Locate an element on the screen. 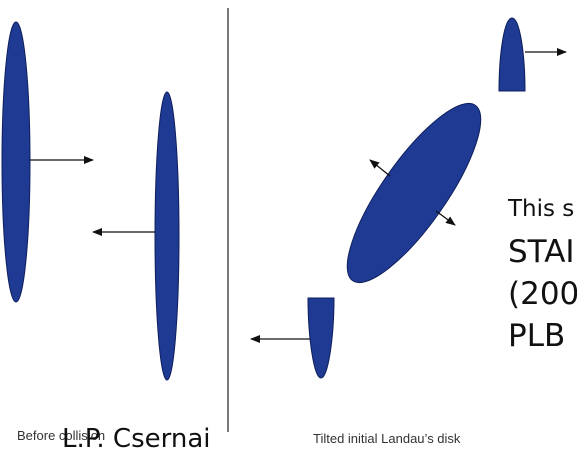 Image resolution: width=577 pixels, height=464 pixels. note-line-3: (200 is located at coordinates (542, 294).